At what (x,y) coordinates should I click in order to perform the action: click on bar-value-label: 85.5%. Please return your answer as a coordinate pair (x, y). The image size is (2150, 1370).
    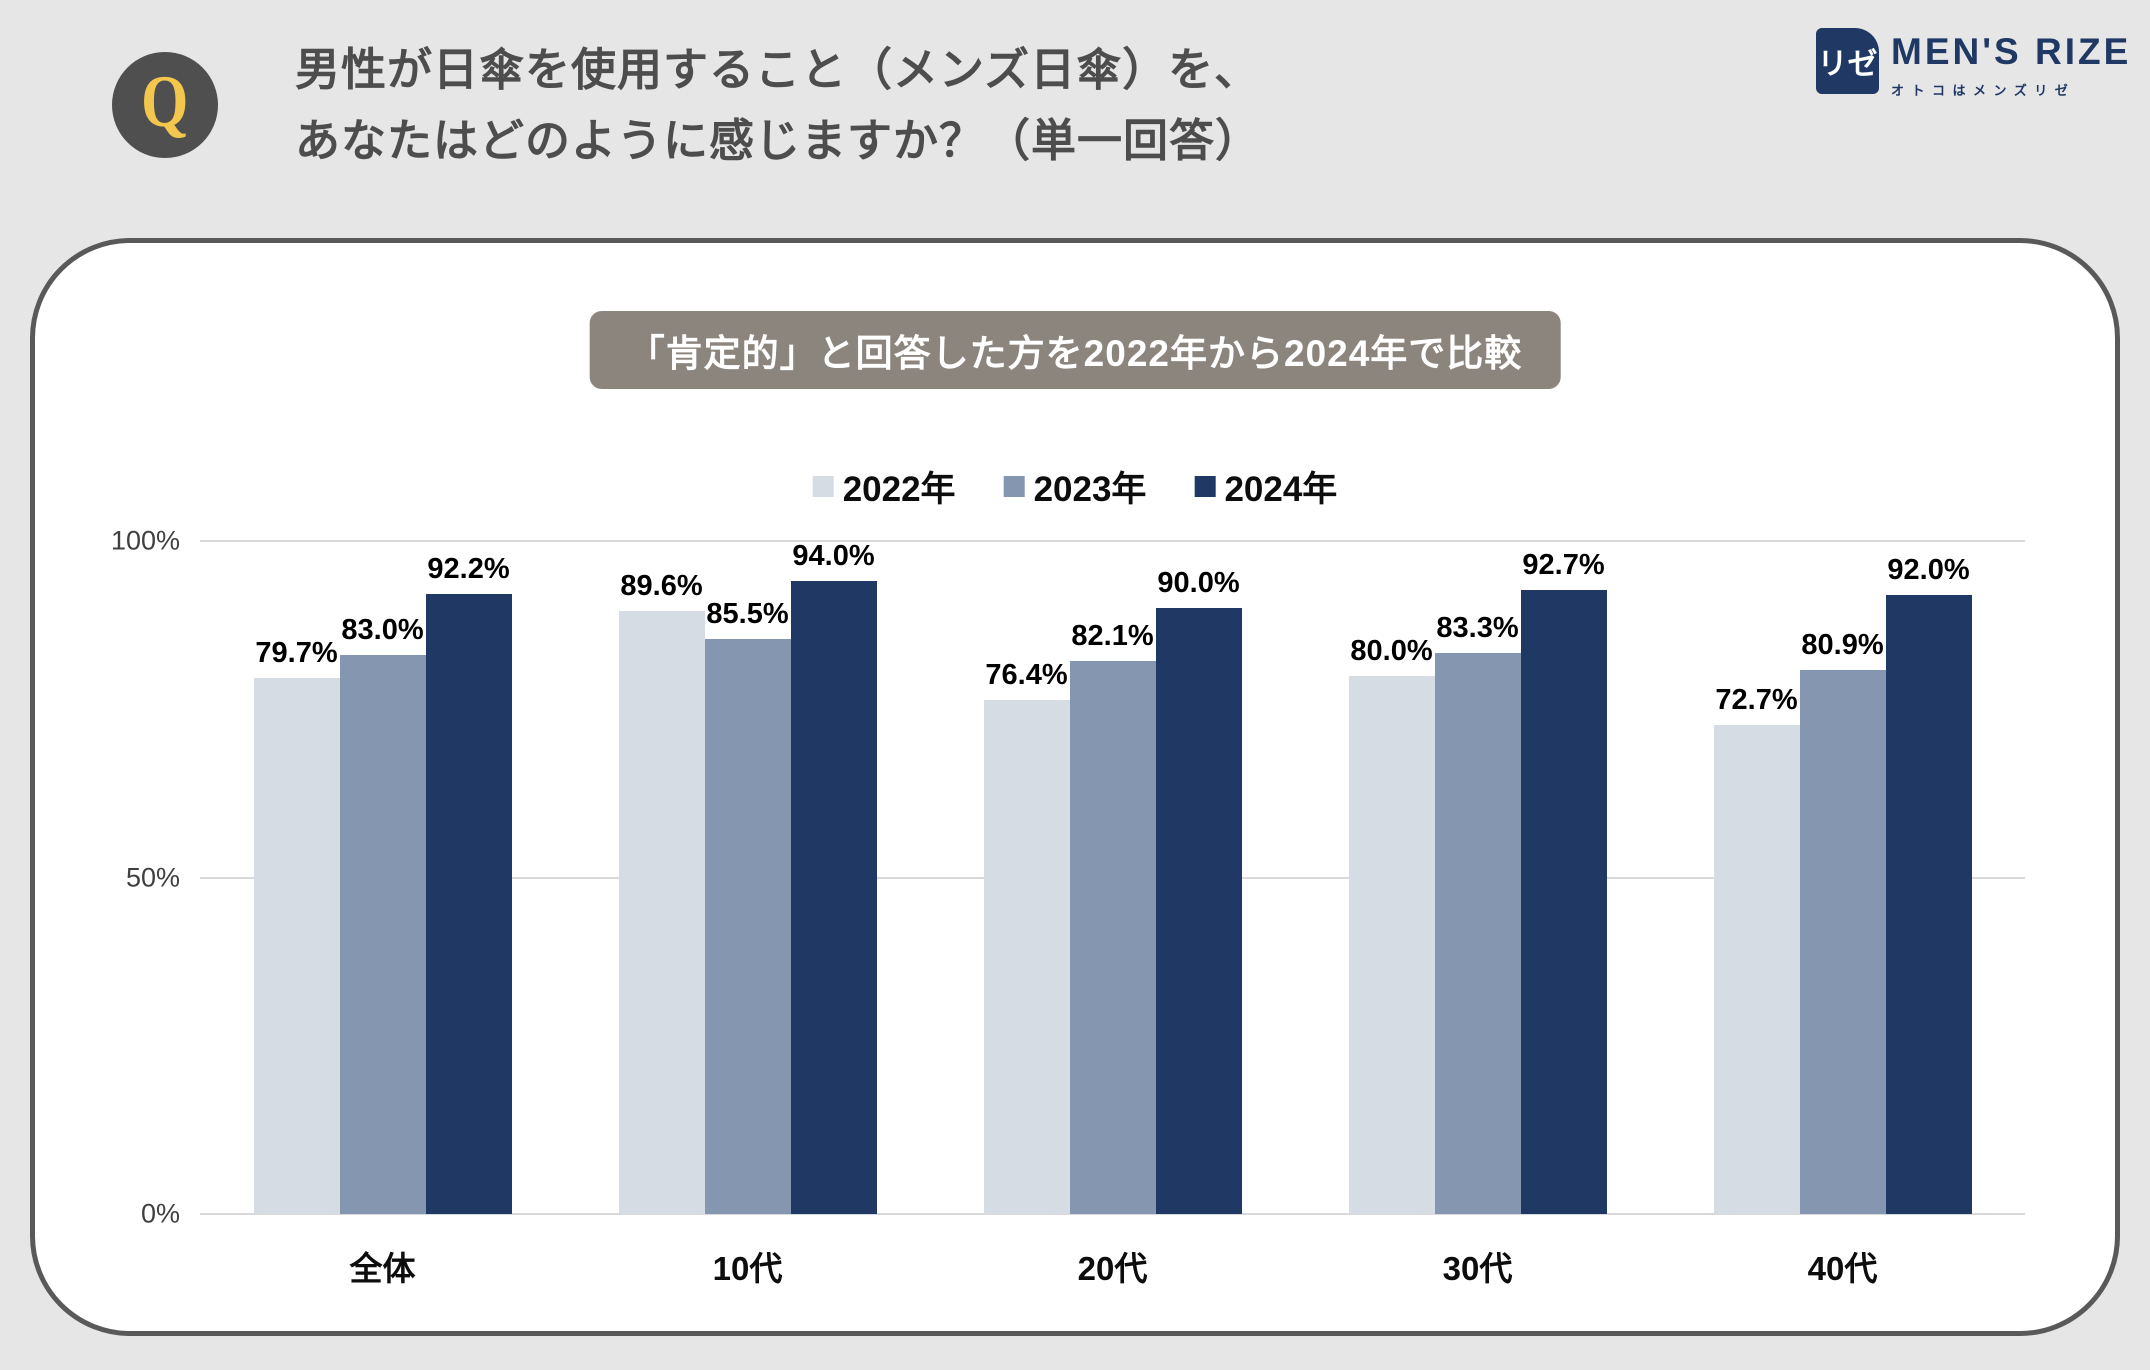
    Looking at the image, I should click on (747, 613).